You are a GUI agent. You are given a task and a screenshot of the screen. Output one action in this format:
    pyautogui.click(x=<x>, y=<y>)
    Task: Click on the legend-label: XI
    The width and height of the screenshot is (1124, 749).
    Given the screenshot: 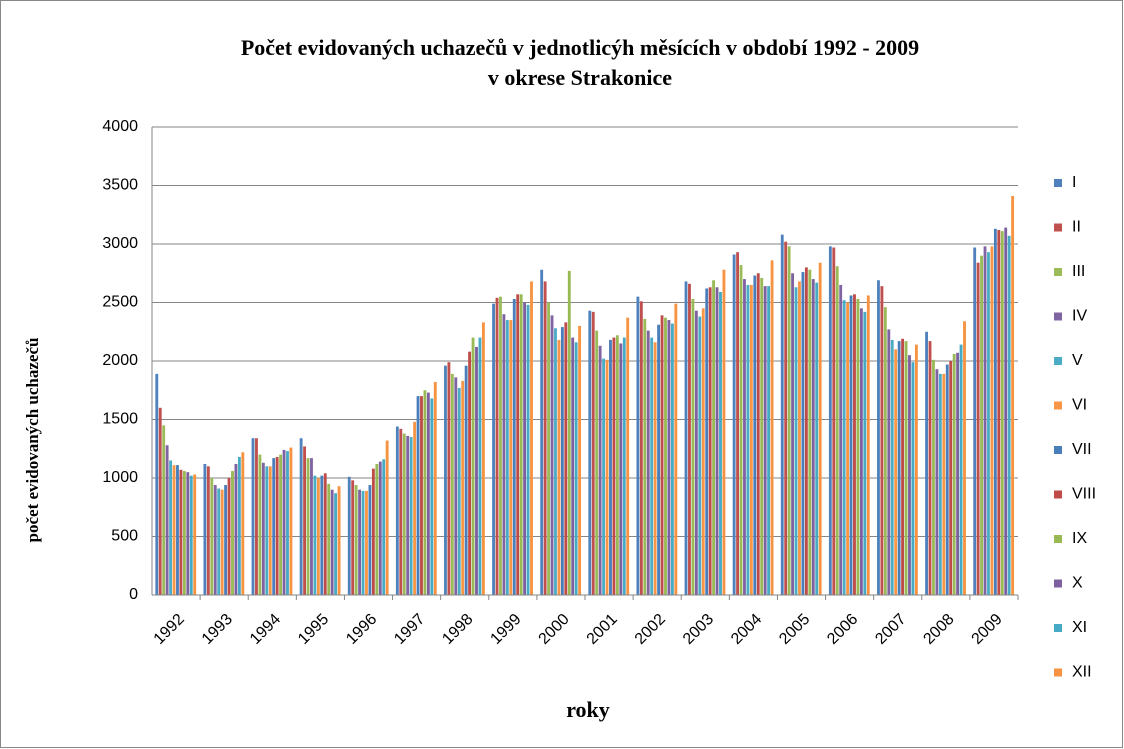 What is the action you would take?
    pyautogui.click(x=1079, y=627)
    